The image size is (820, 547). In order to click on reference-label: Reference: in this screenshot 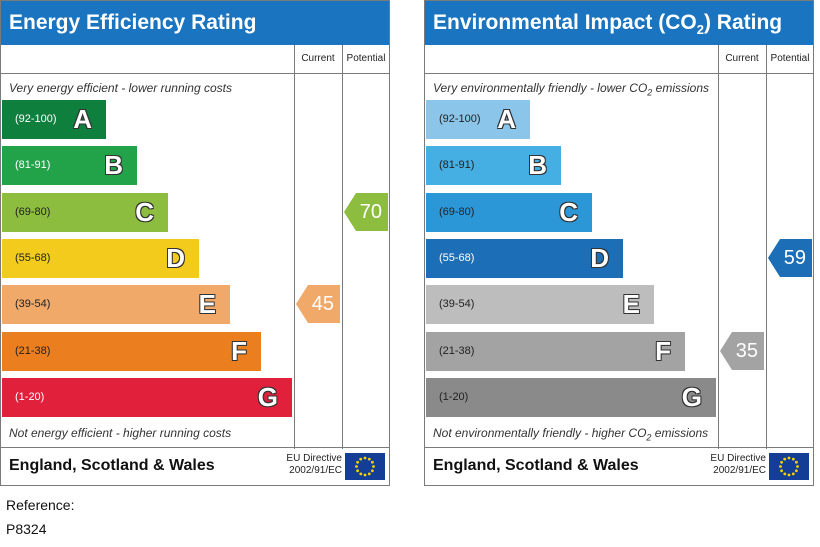, I will do `click(40, 505)`.